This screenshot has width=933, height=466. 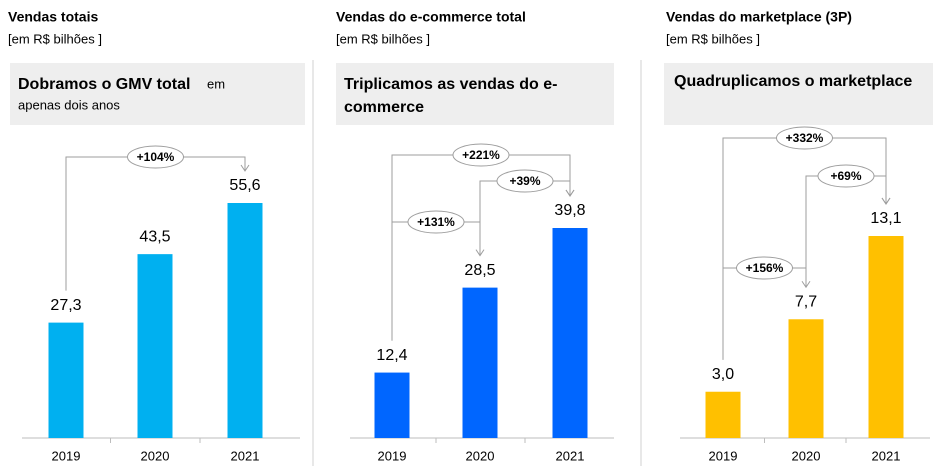 What do you see at coordinates (244, 185) in the screenshot?
I see `value-label: 55,6` at bounding box center [244, 185].